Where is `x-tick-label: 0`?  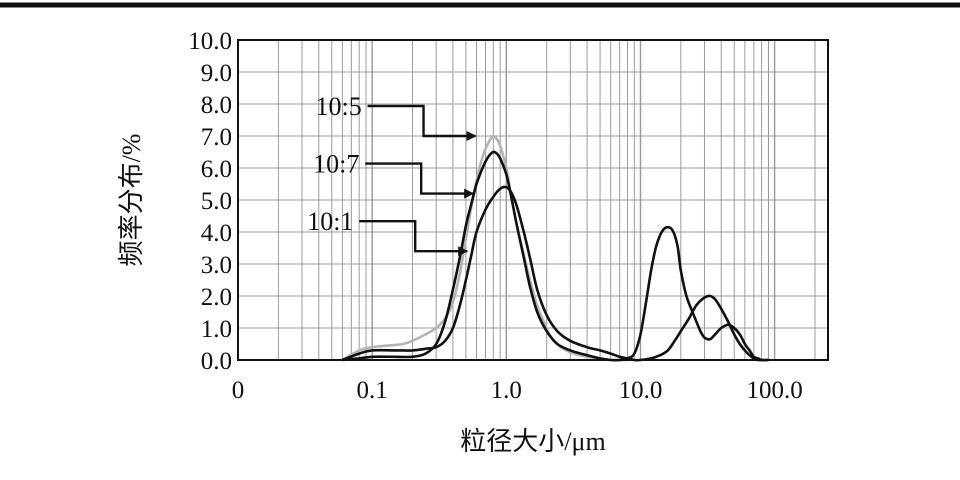 x-tick-label: 0 is located at coordinates (238, 390).